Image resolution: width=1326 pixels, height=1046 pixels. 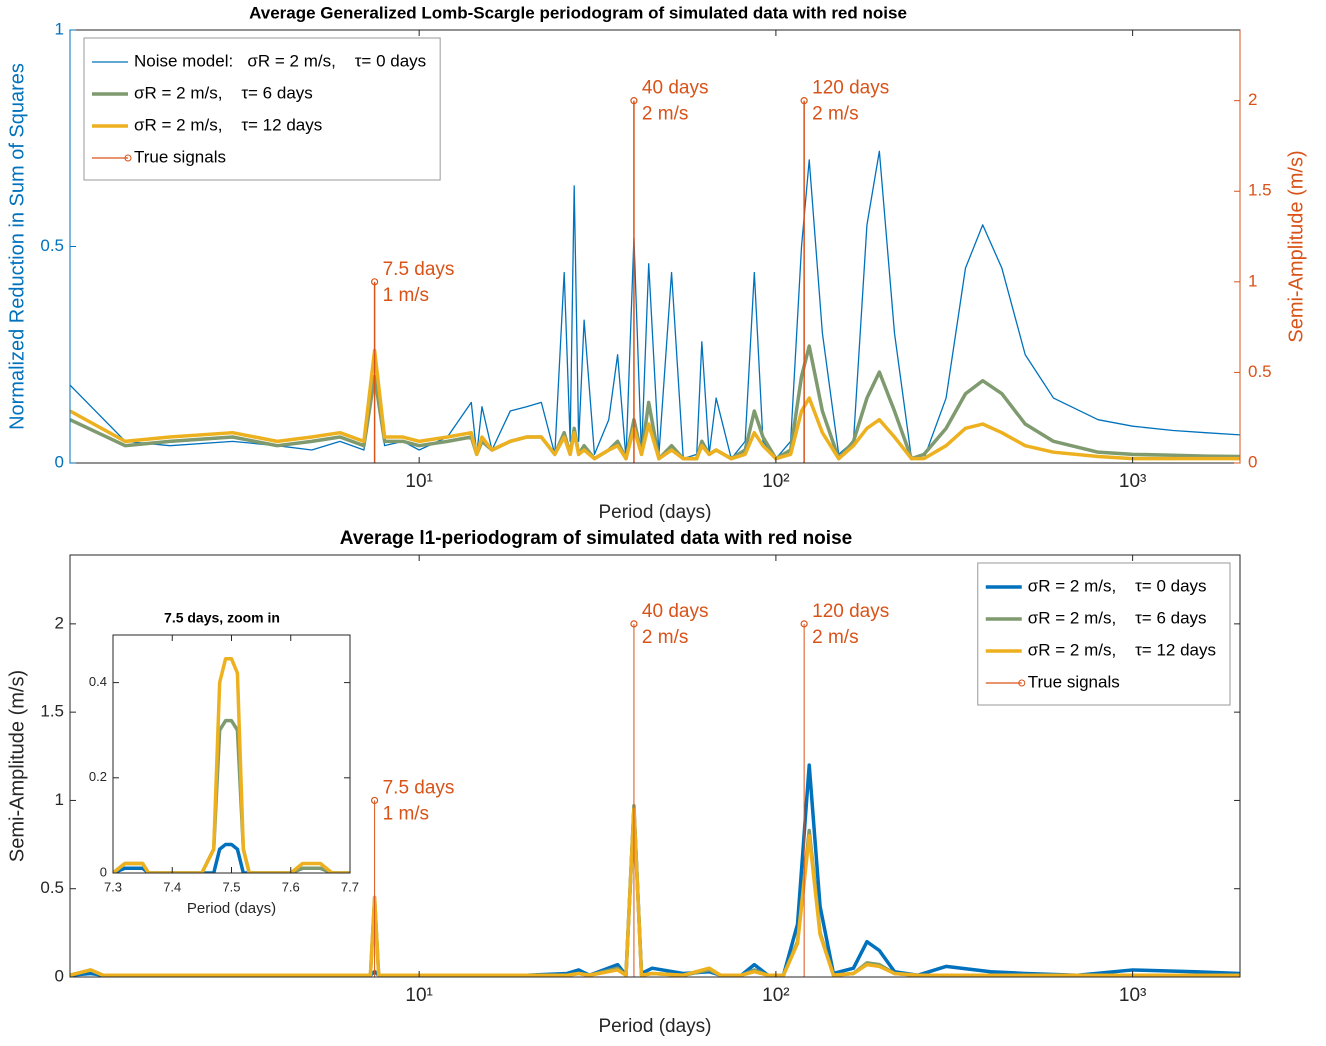 I want to click on y-axis-label: Semi-Amplitude (m/s), so click(x=17, y=766).